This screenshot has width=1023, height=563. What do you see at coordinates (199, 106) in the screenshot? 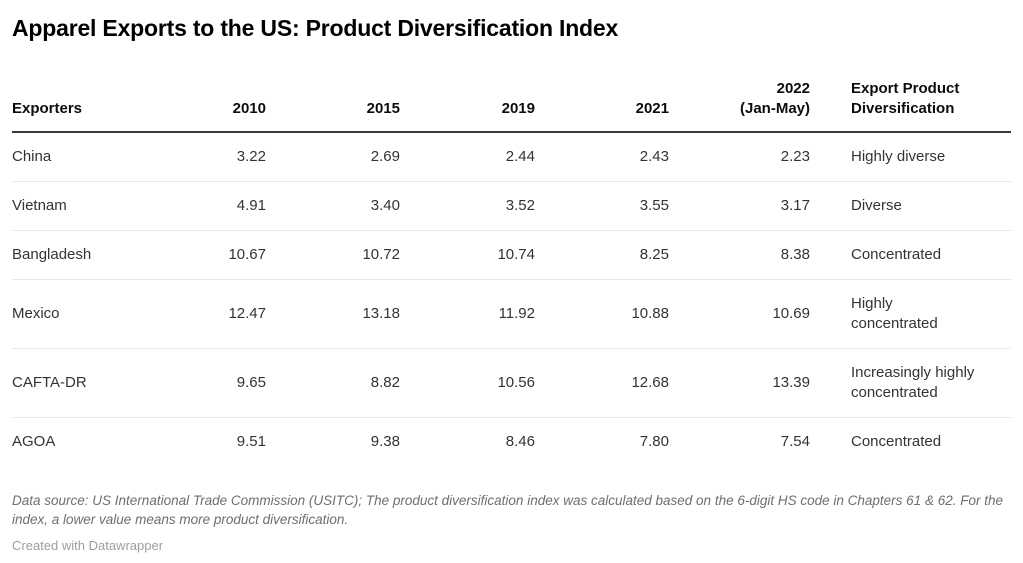
I see `column-header-2010: 2010` at bounding box center [199, 106].